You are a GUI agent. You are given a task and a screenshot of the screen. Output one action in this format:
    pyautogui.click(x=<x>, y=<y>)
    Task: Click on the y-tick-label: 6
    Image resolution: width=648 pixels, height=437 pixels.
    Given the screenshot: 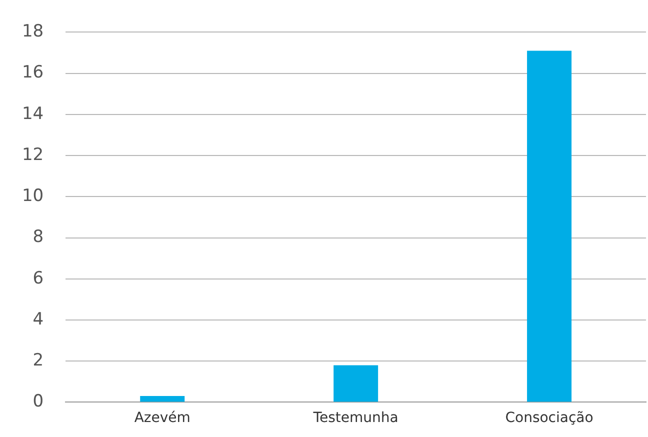 What is the action you would take?
    pyautogui.click(x=38, y=278)
    